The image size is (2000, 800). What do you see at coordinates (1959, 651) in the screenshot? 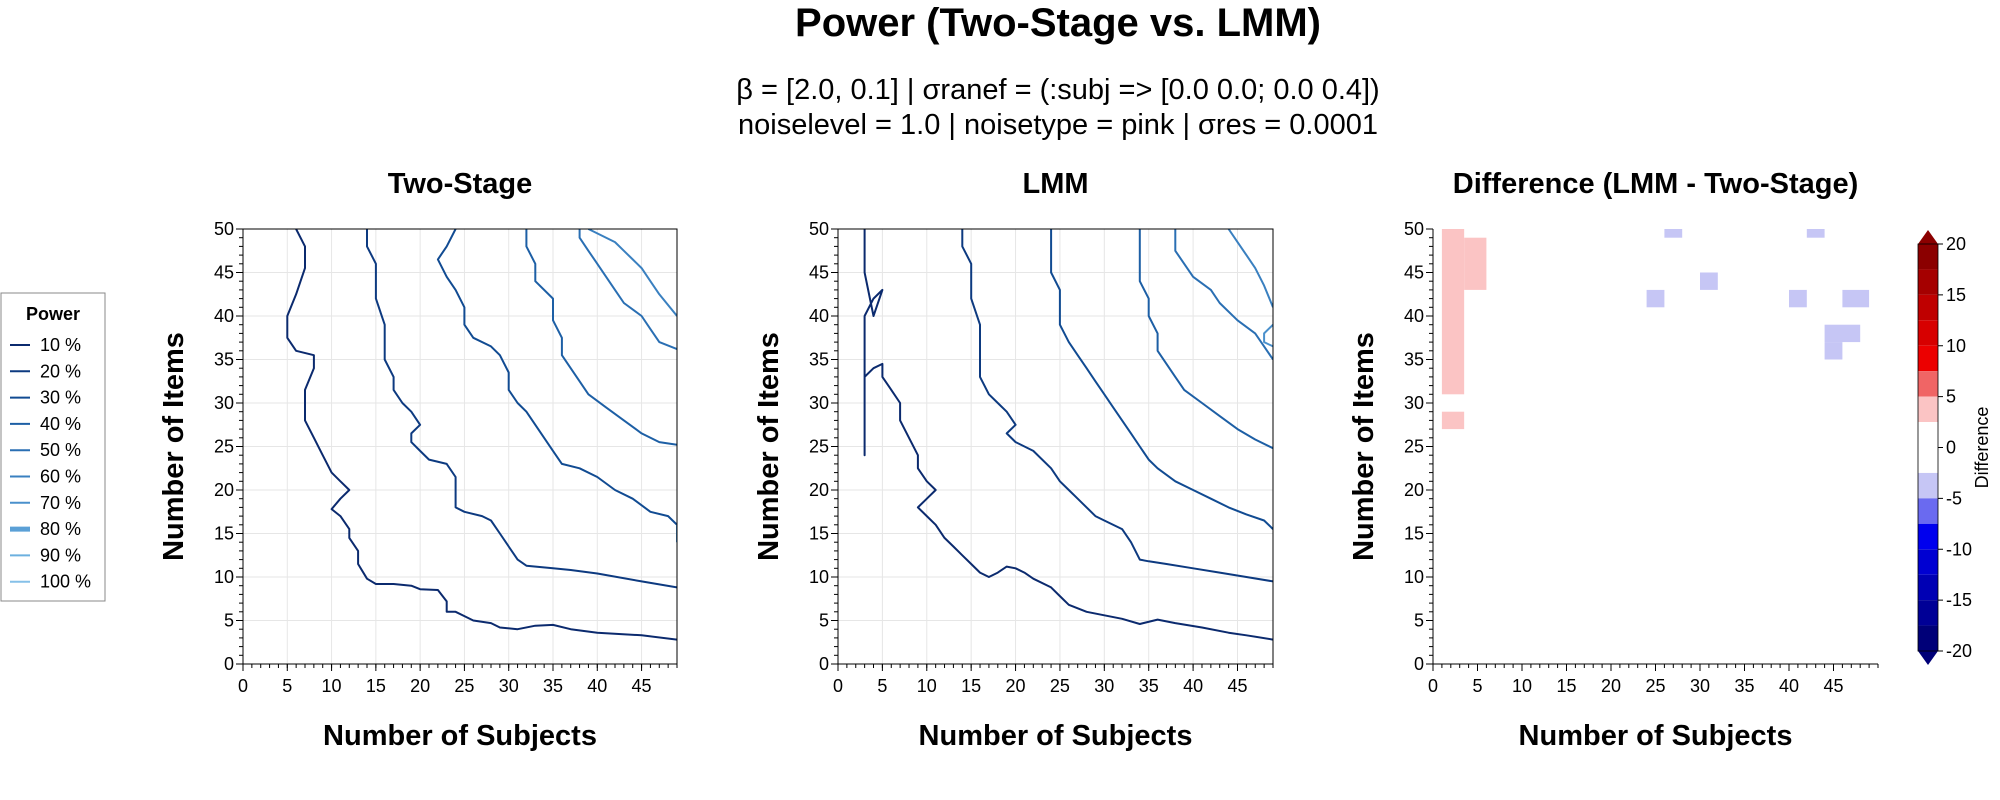
I see `colorbar-tick-label: -20` at bounding box center [1959, 651].